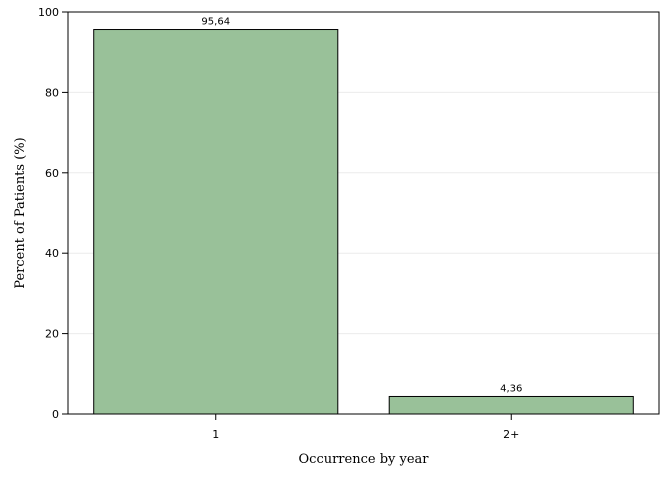  I want to click on y-tick-label: 40, so click(52, 253).